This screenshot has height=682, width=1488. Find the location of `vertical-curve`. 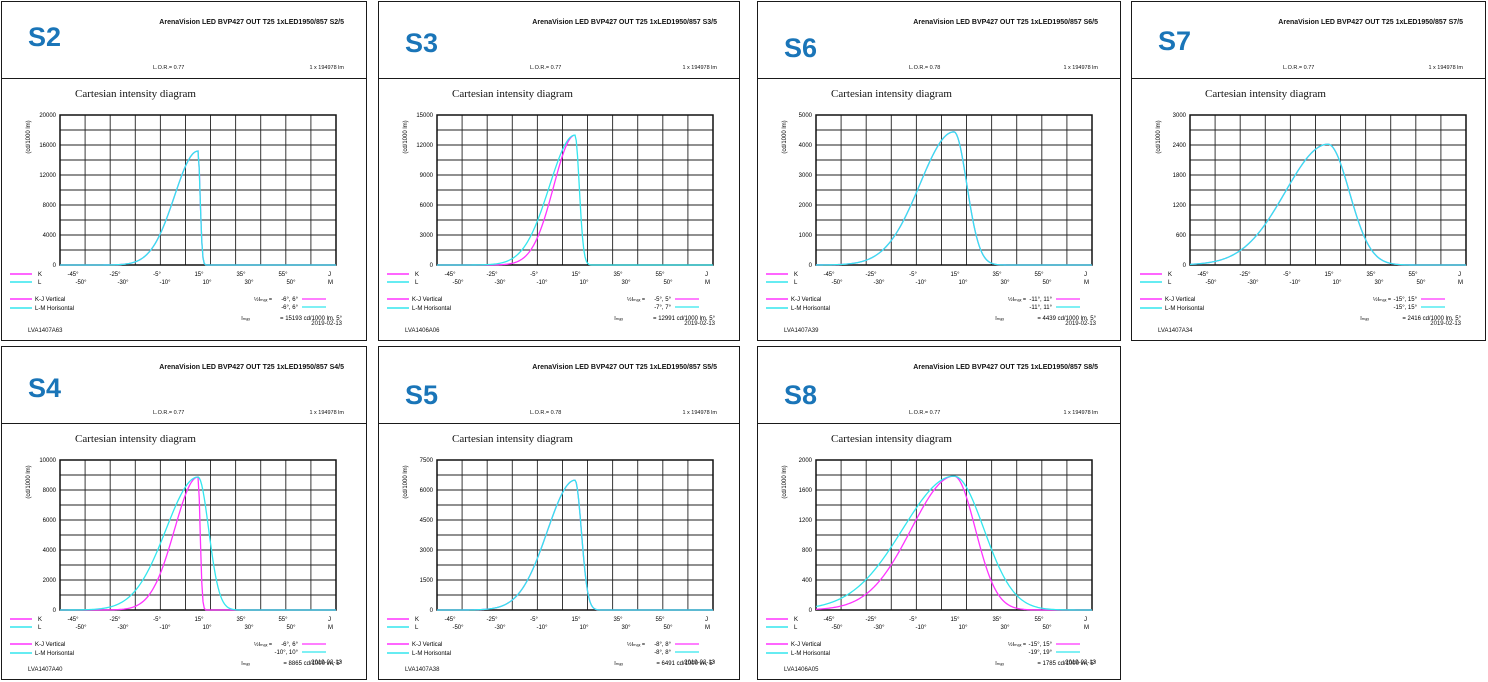

vertical-curve is located at coordinates (198, 543).